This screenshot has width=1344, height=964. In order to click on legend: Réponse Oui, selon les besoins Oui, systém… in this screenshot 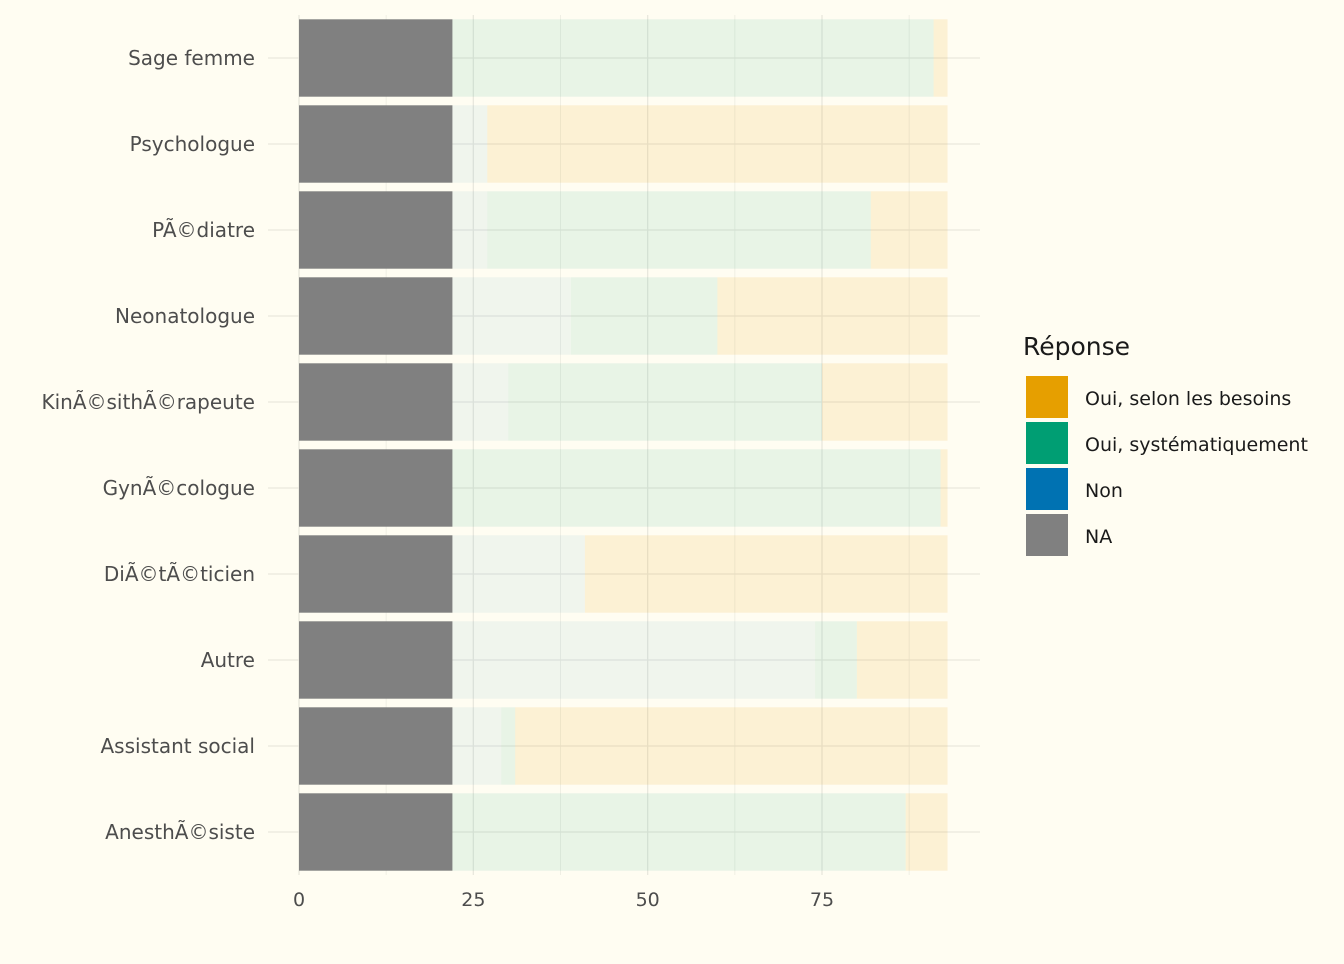, I will do `click(1165, 444)`.